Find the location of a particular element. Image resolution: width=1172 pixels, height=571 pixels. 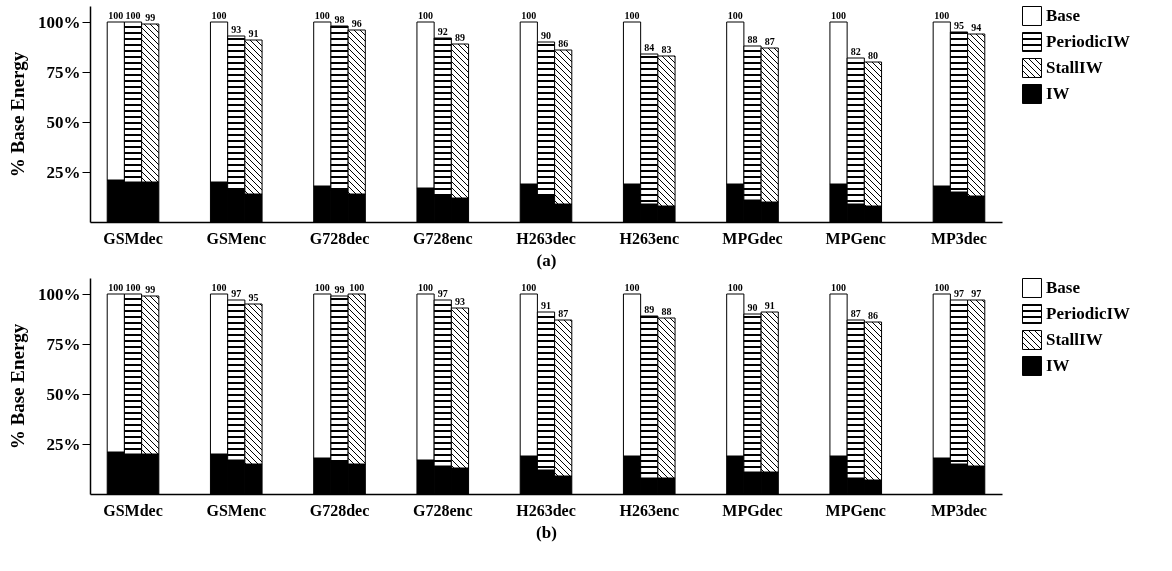

total-label: 83 is located at coordinates (666, 49).